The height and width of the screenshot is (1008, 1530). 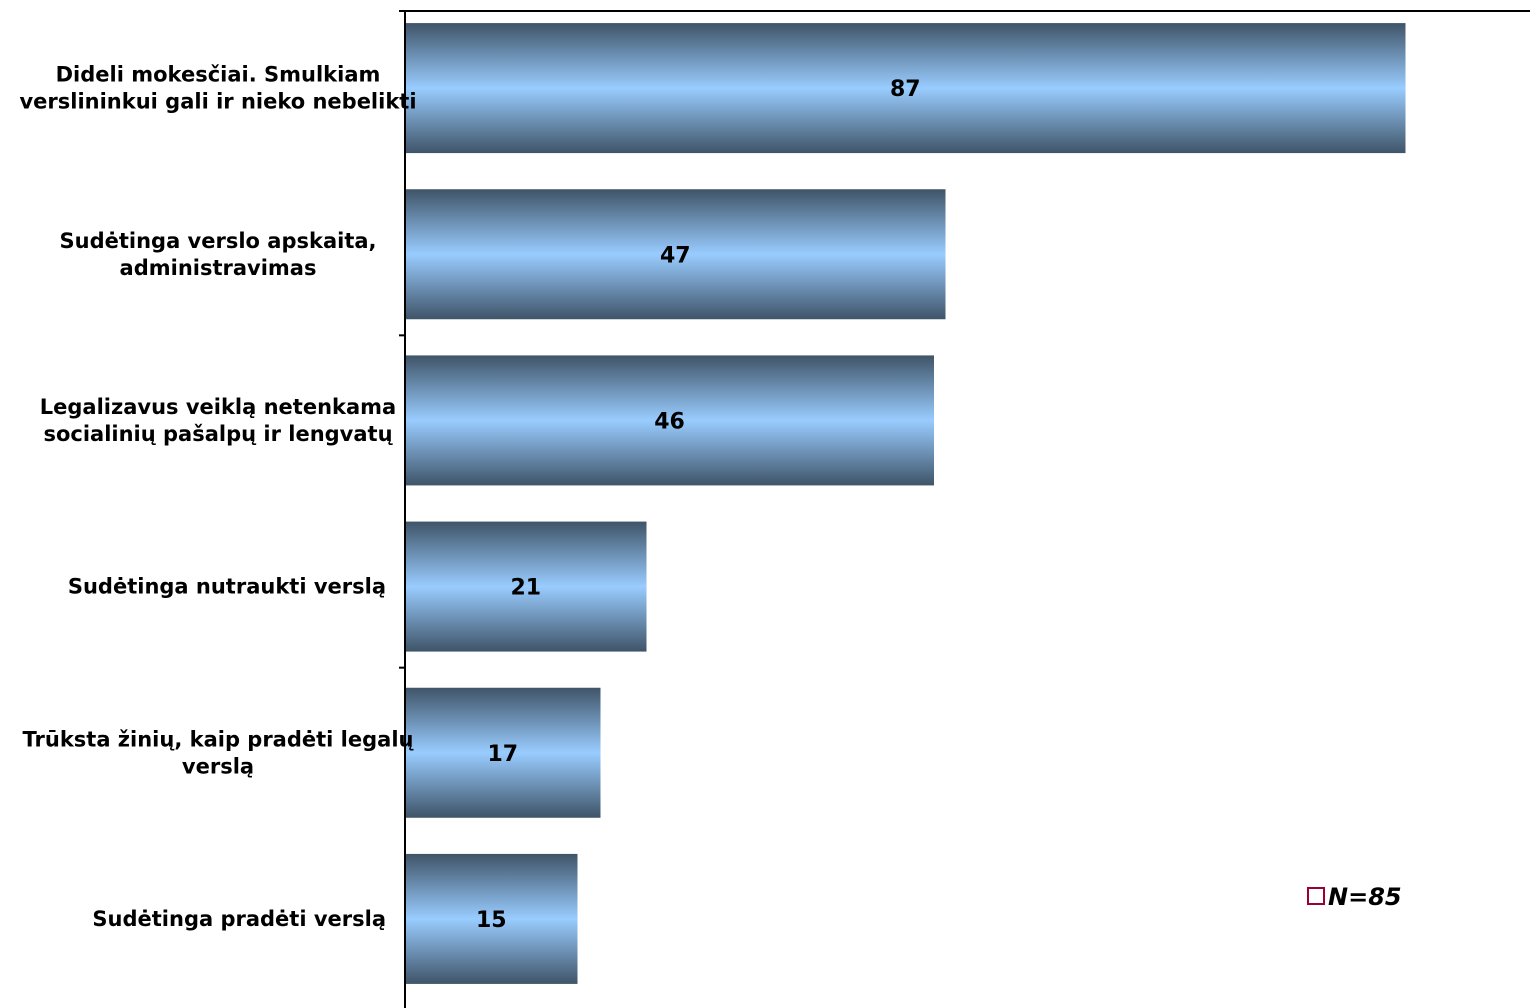 I want to click on legend-label: N=85, so click(x=1365, y=897).